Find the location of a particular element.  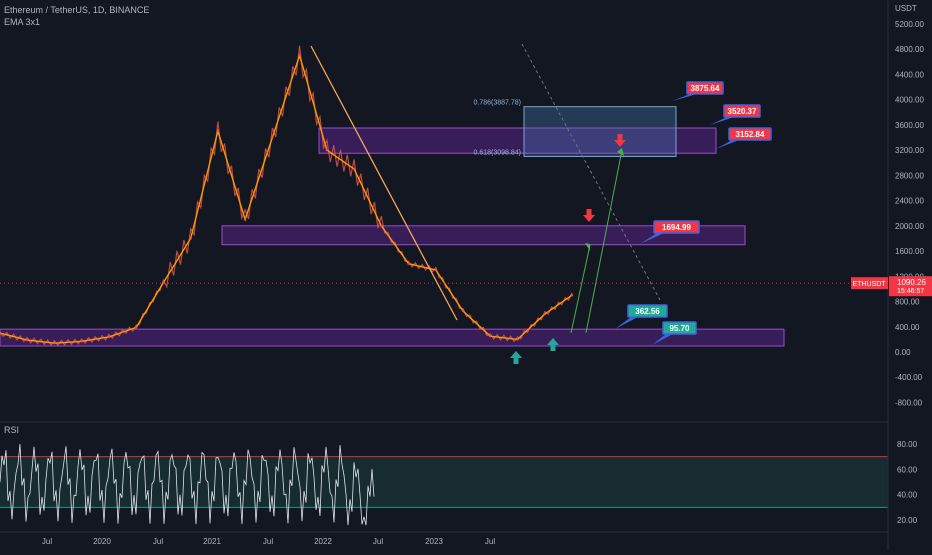

price-tick-label: -400.00 is located at coordinates (909, 377).